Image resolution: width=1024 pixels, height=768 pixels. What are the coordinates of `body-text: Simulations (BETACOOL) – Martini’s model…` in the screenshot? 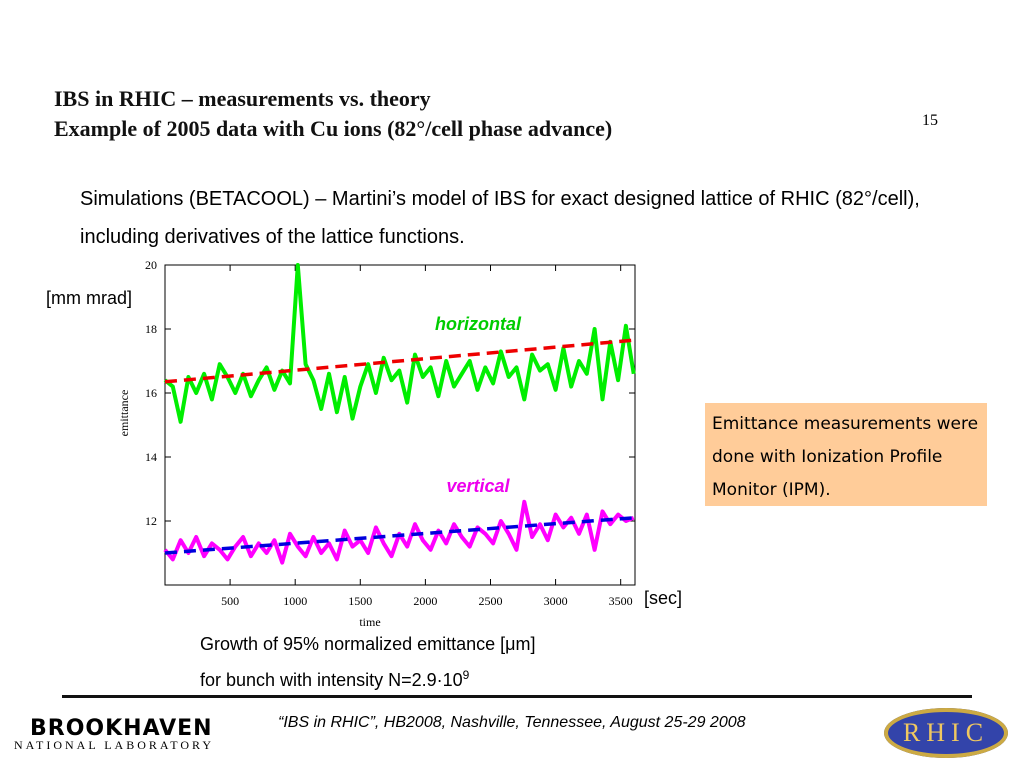 It's located at (500, 218).